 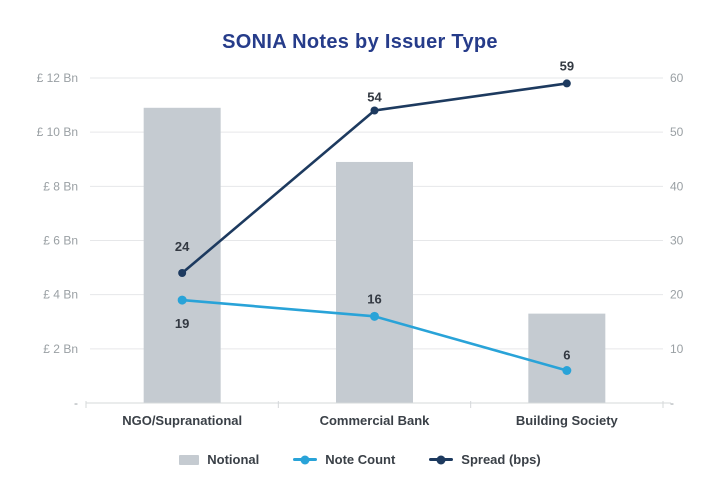 What do you see at coordinates (189, 459) in the screenshot?
I see `notional-swatch-icon` at bounding box center [189, 459].